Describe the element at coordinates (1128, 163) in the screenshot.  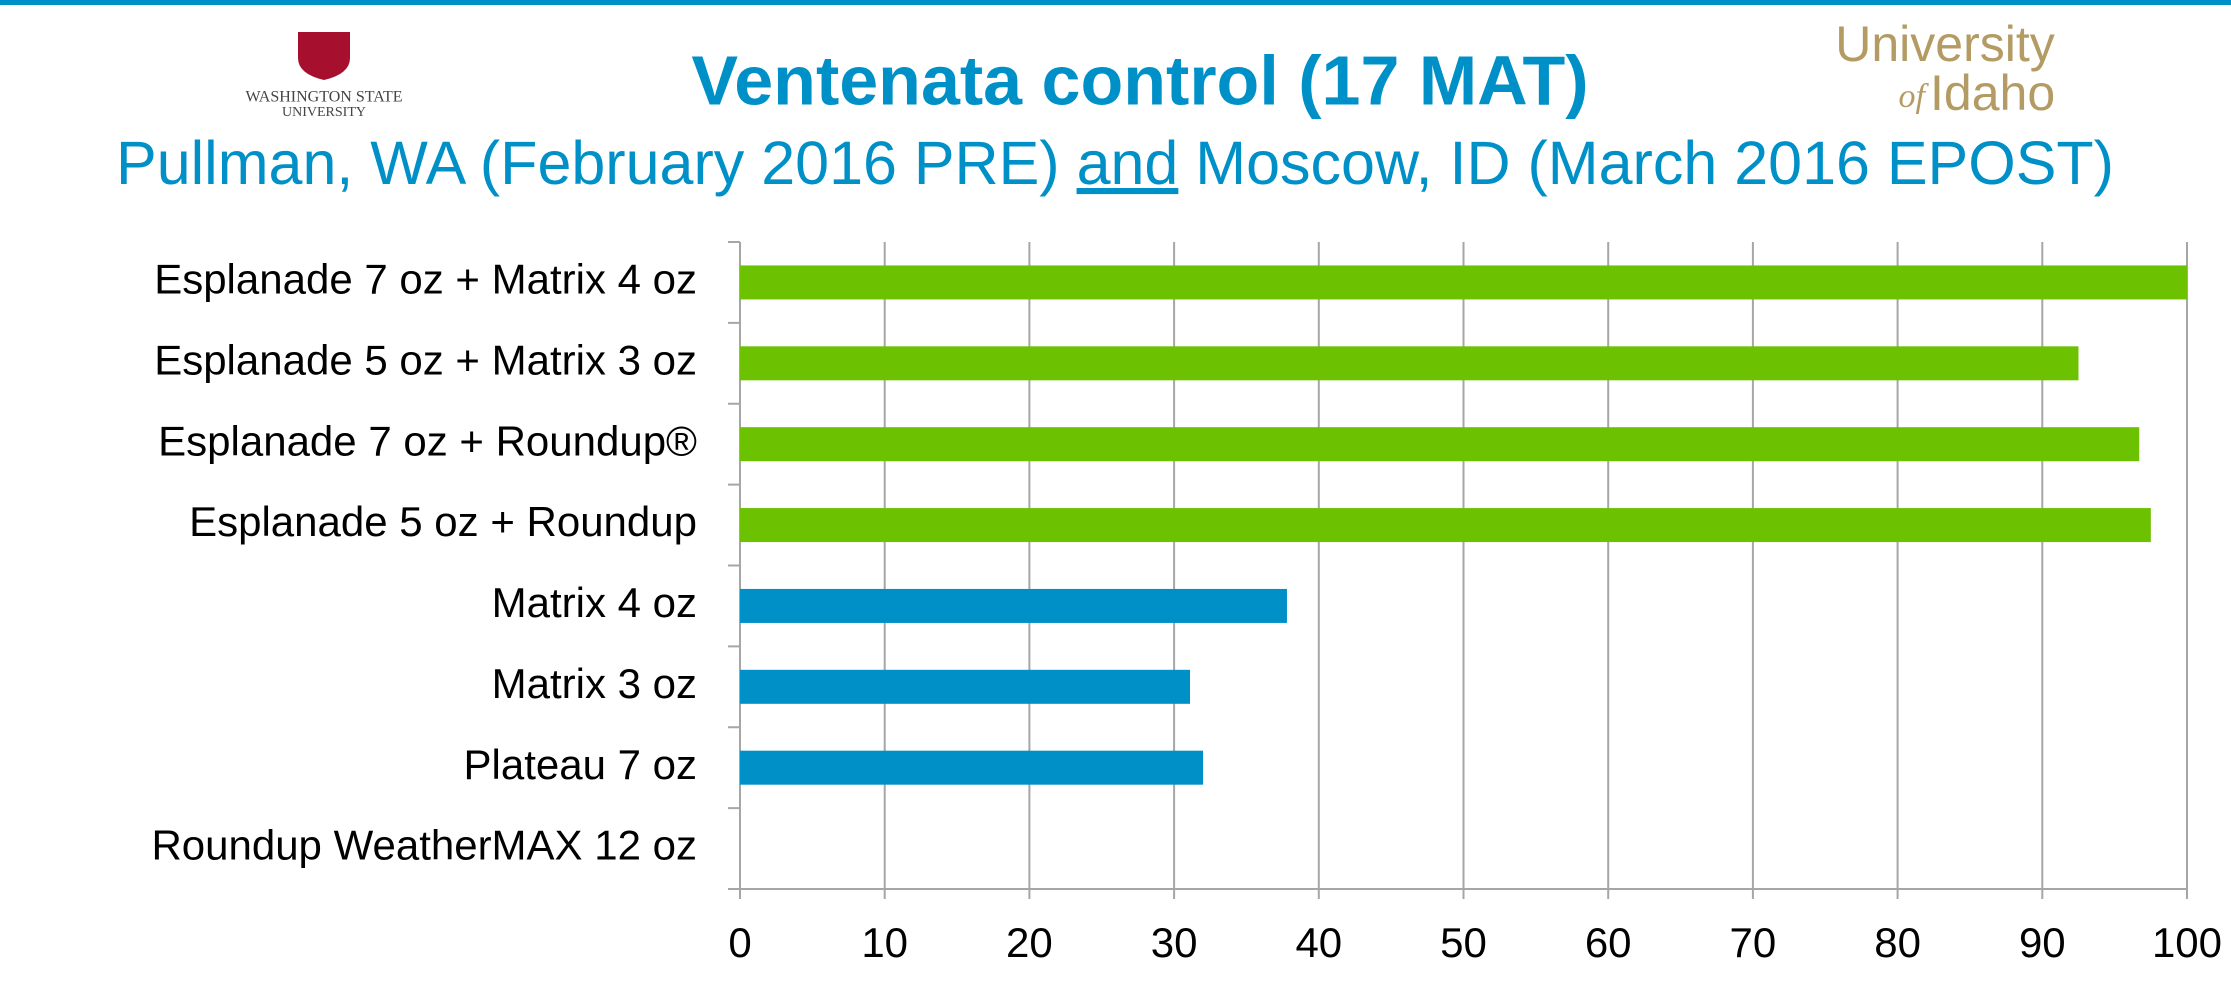
I see `subtitle-part: and` at that location.